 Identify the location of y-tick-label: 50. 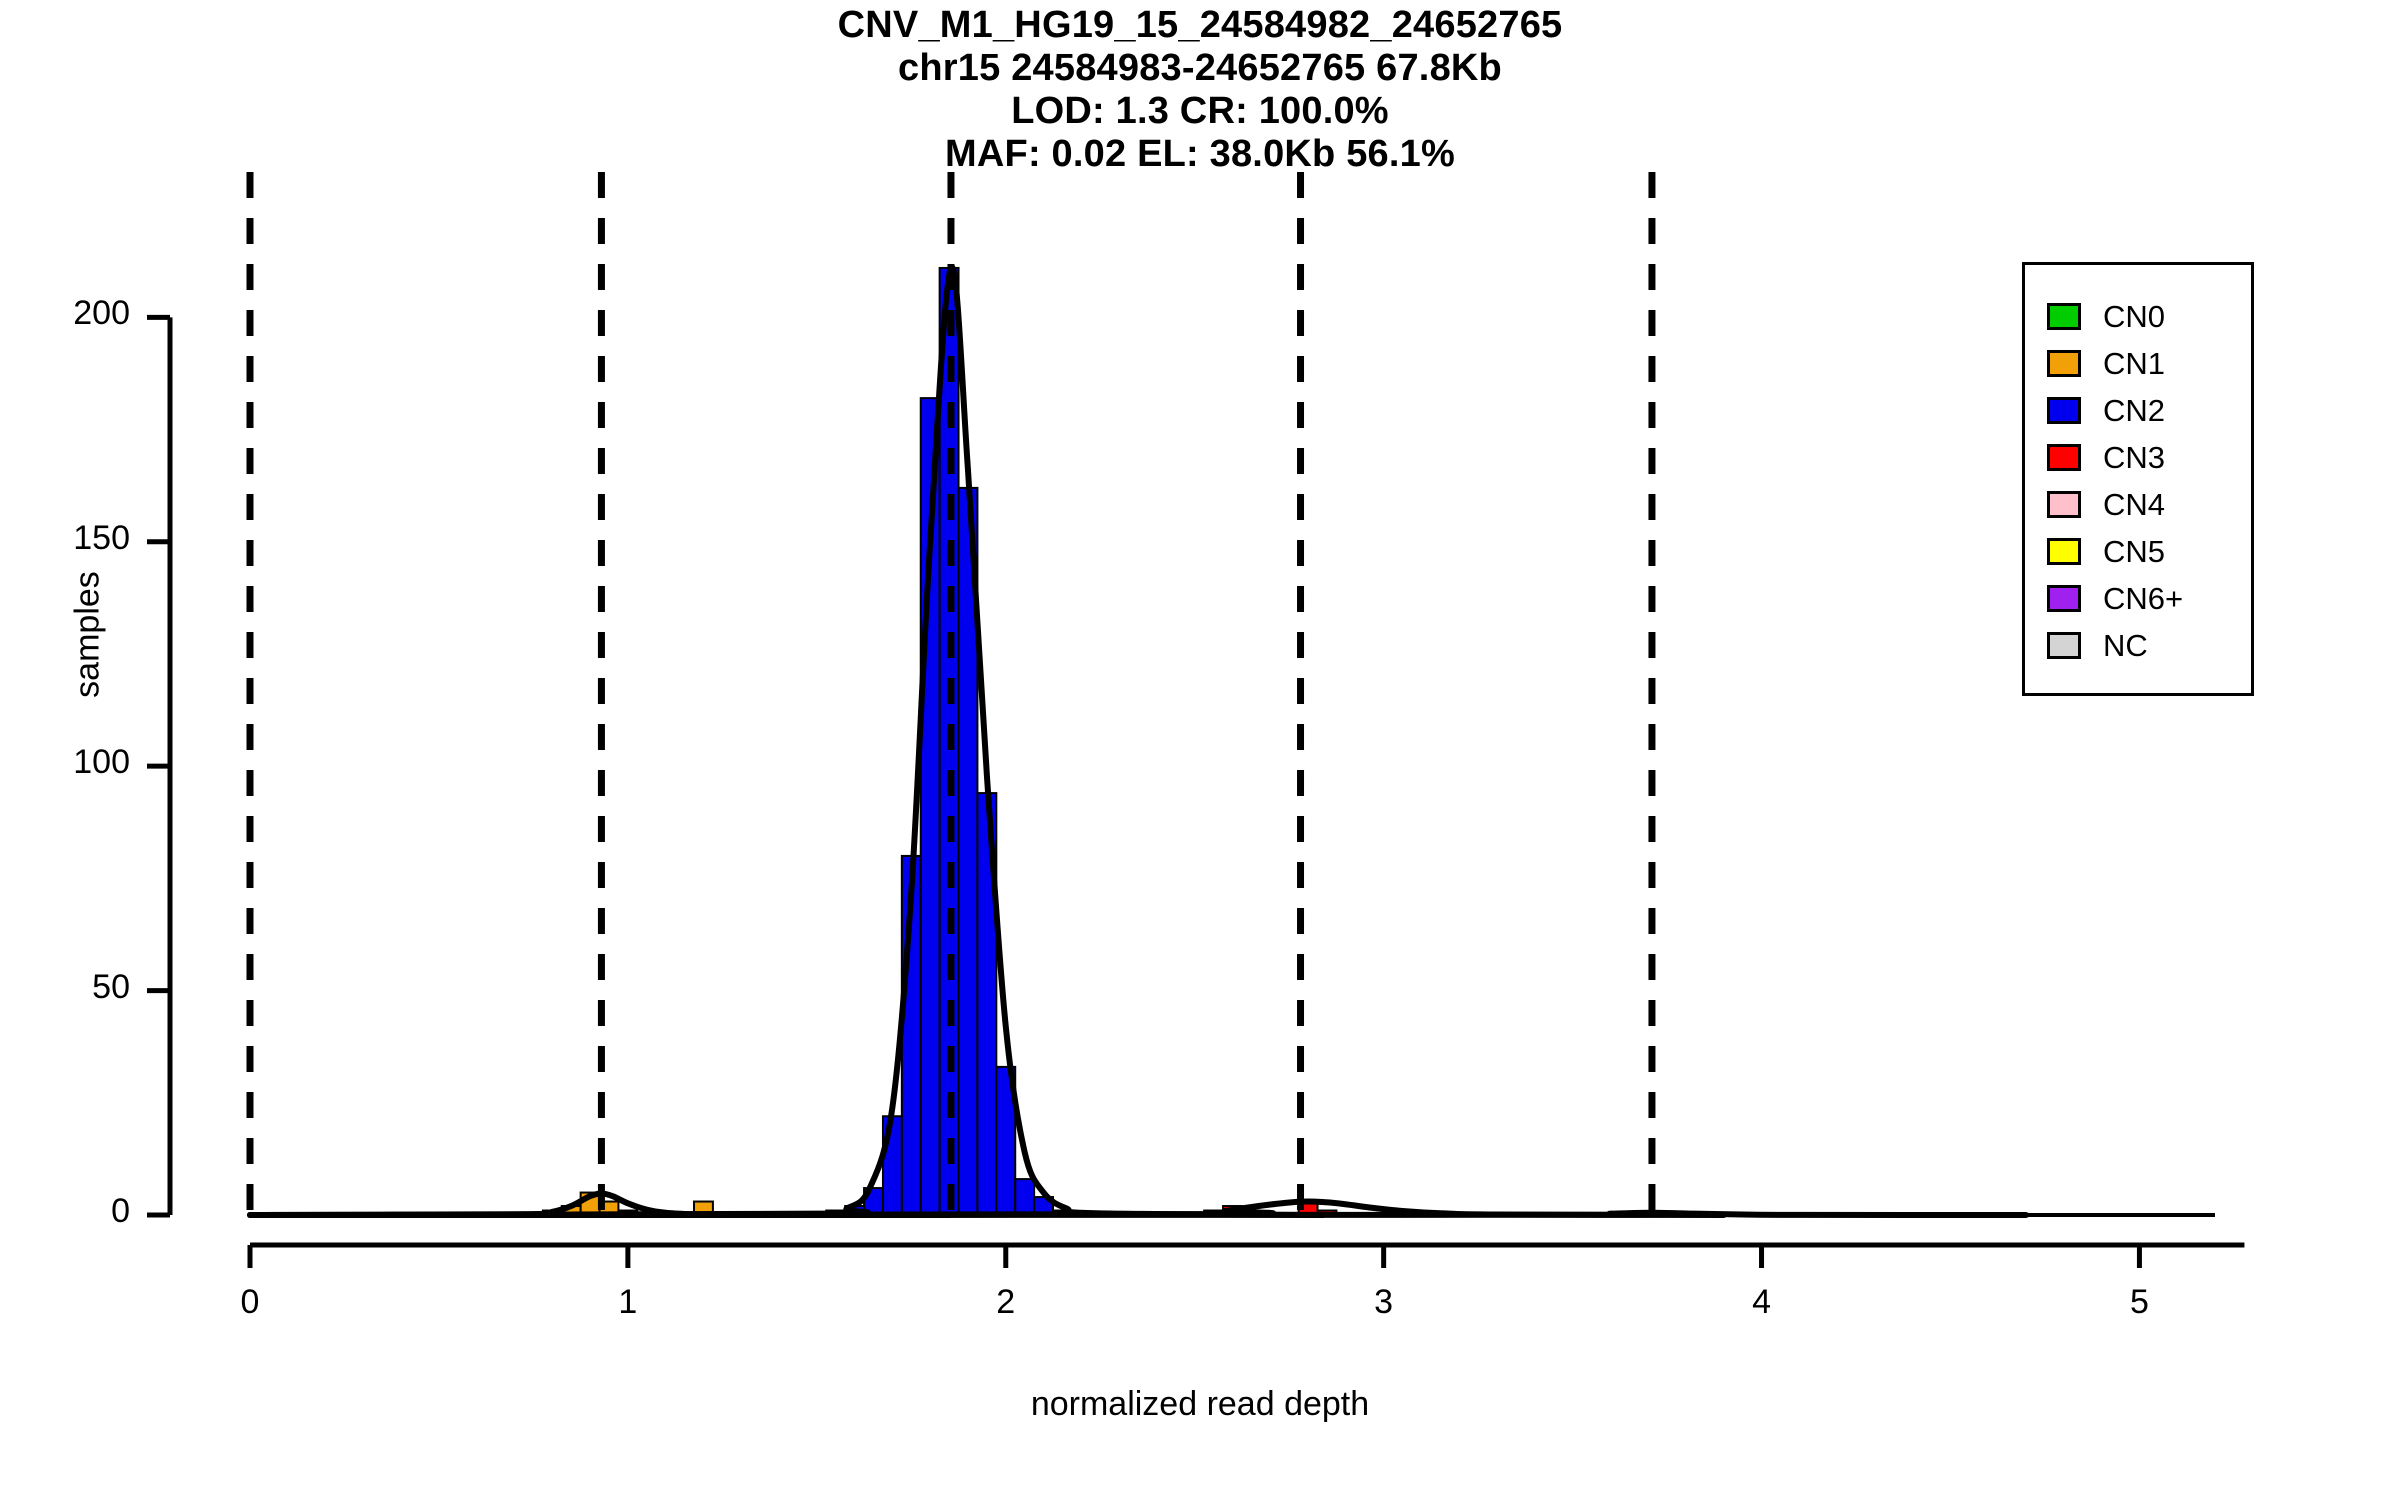
(111, 986).